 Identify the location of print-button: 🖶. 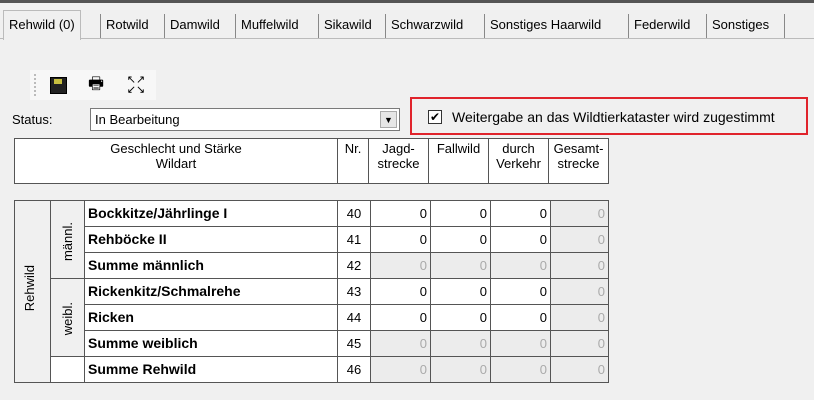
(96, 85).